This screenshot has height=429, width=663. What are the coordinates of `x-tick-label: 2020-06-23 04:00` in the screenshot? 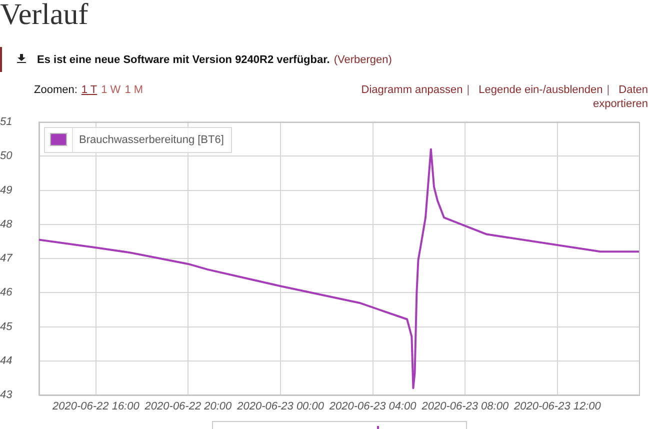 It's located at (373, 406).